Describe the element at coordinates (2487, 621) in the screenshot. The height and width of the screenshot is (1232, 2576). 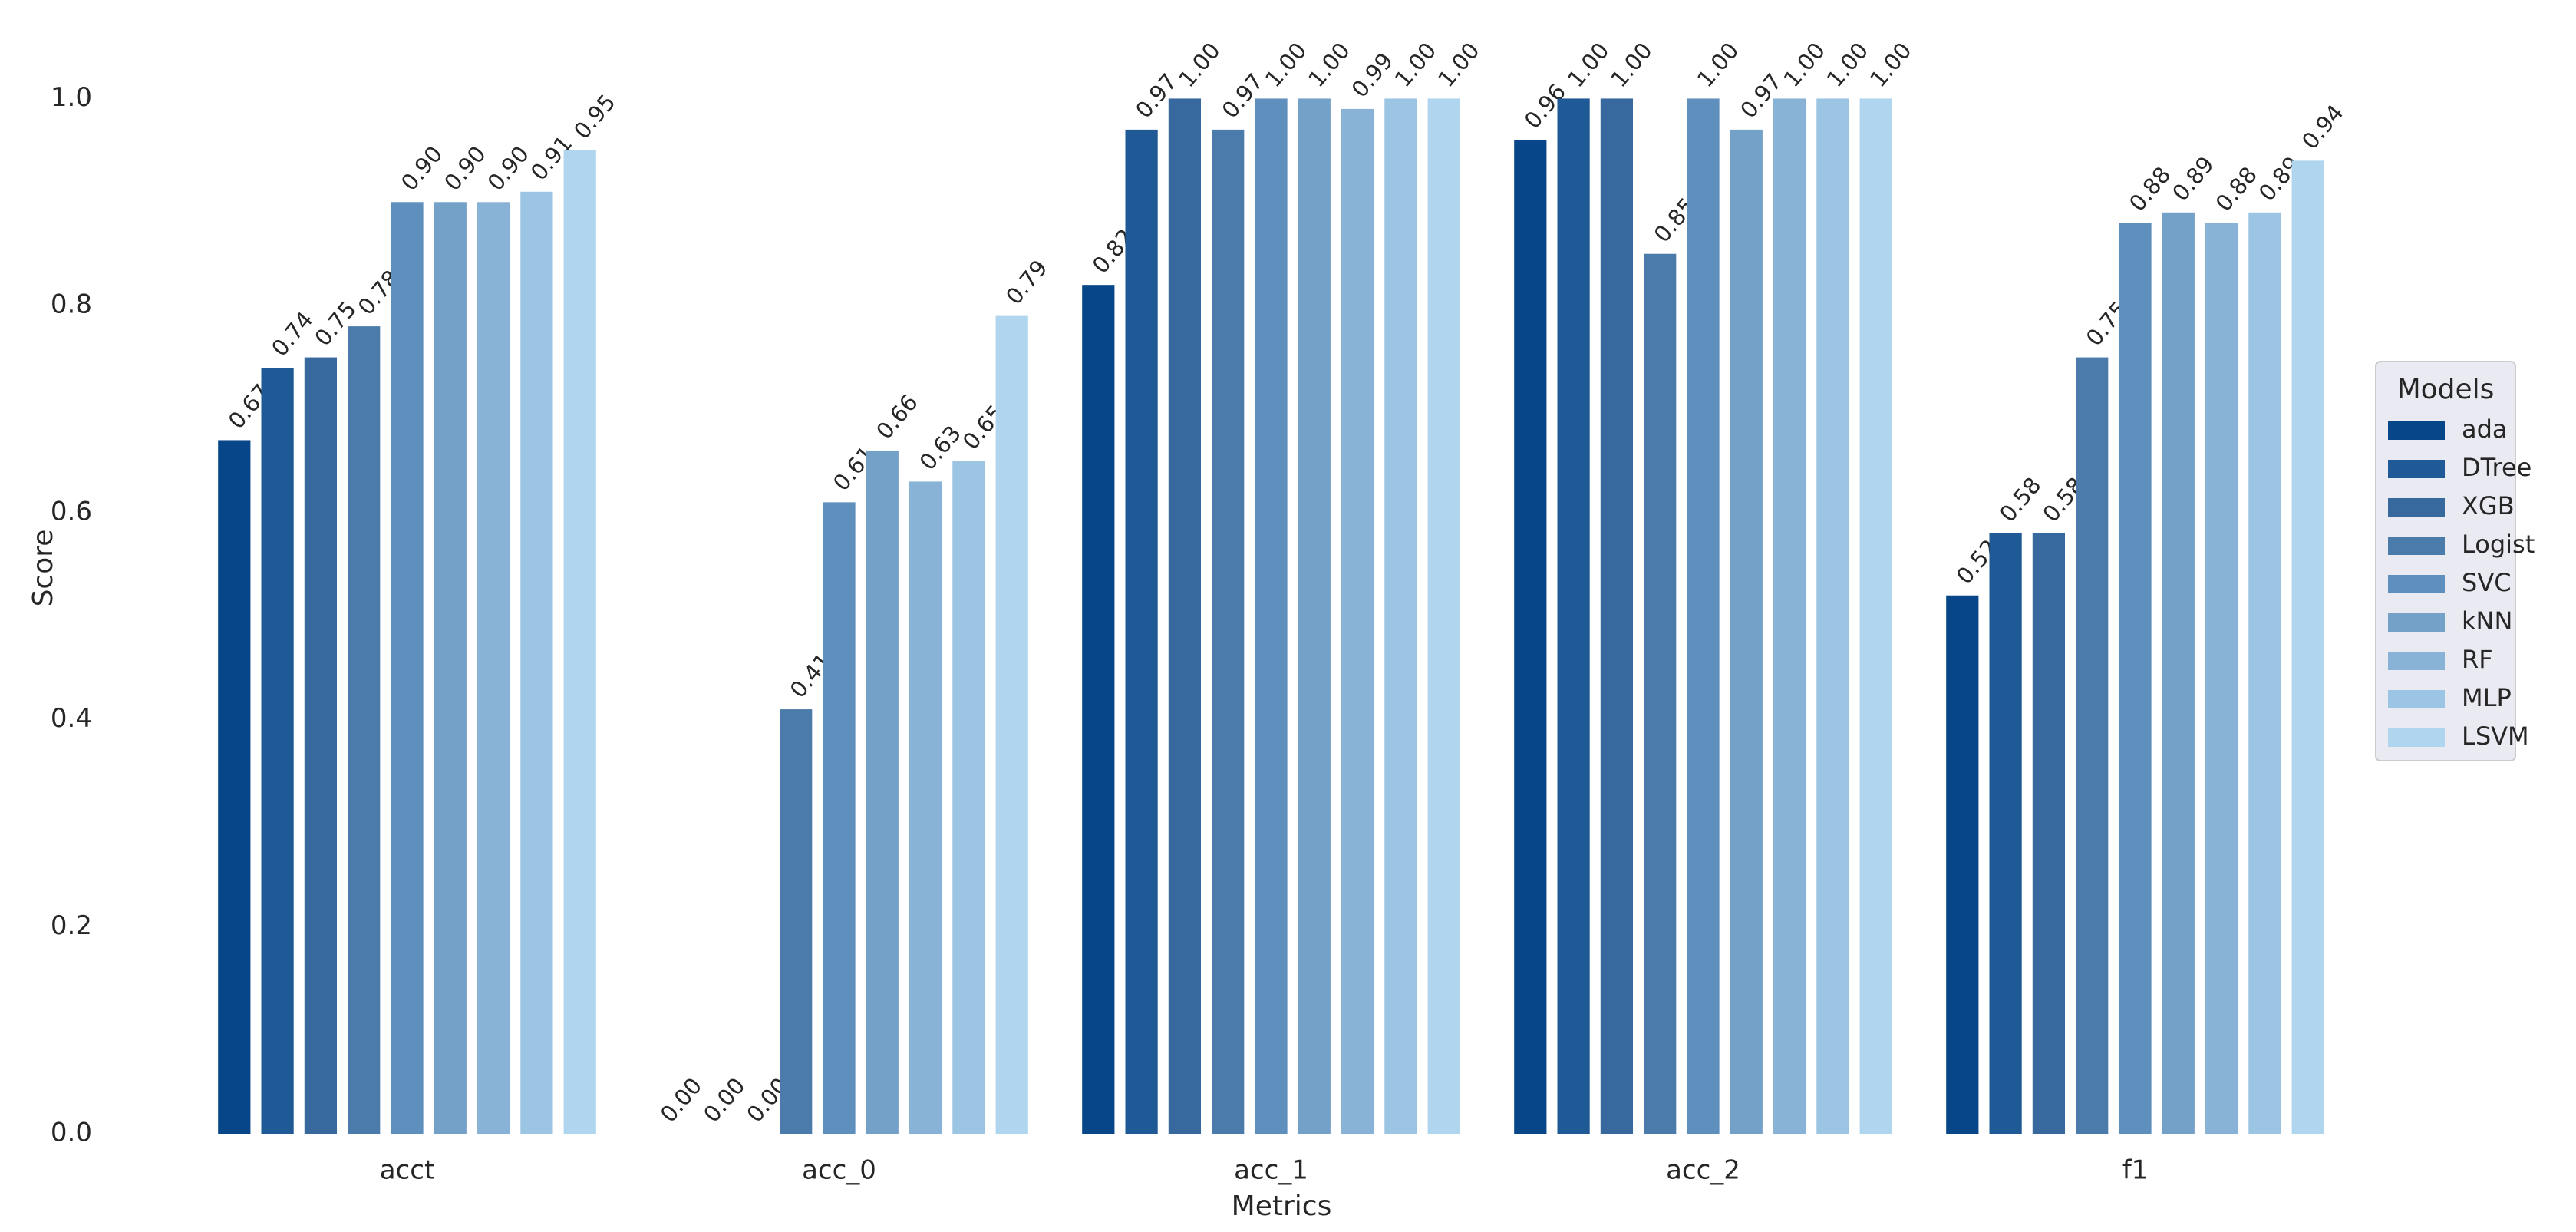
I see `legend-label: kNN` at that location.